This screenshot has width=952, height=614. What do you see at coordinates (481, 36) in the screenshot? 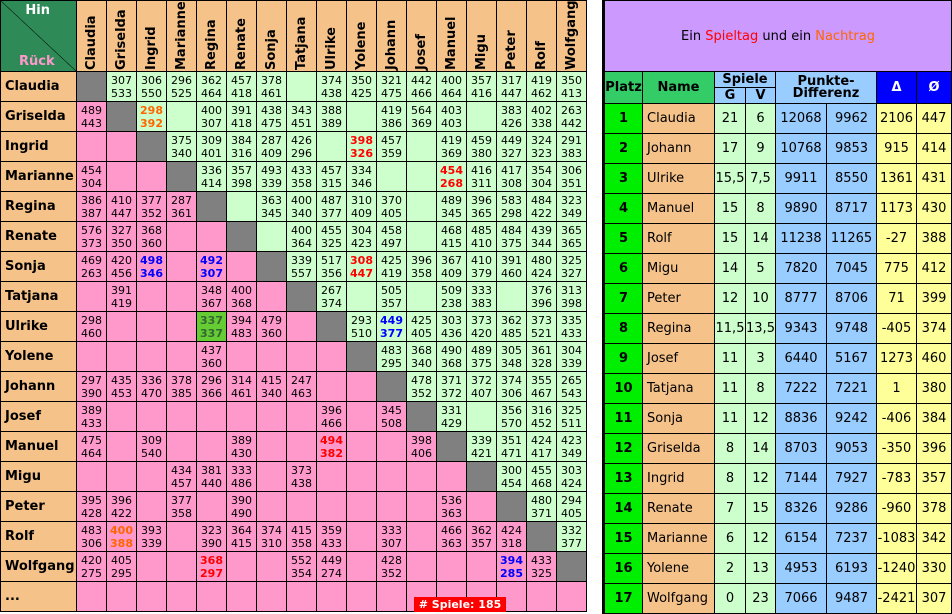
I see `column-header: Migu` at bounding box center [481, 36].